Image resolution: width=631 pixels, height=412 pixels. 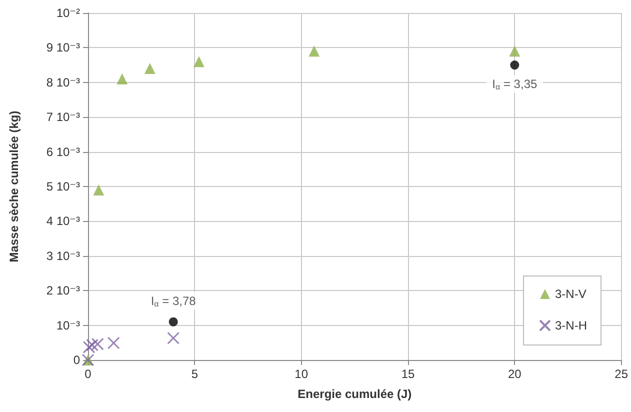 What do you see at coordinates (63, 291) in the screenshot?
I see `y-tick-label: 2 10⁻³` at bounding box center [63, 291].